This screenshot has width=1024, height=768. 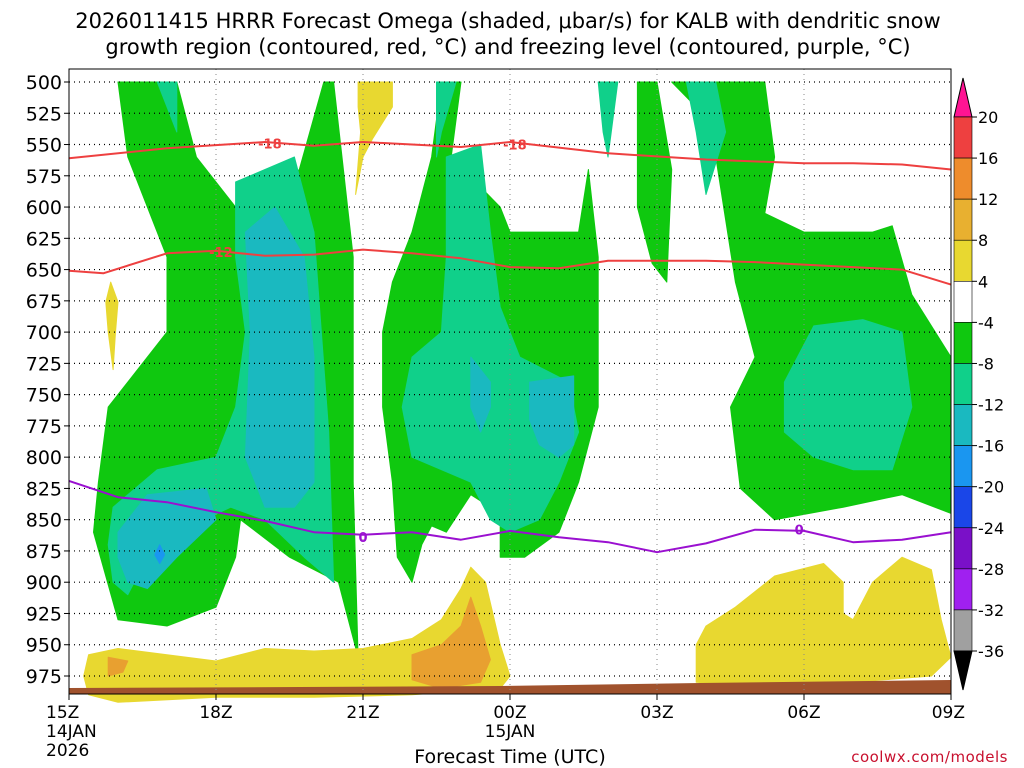 What do you see at coordinates (509, 757) in the screenshot?
I see `x-axis-title: Forecast Time (UTC)` at bounding box center [509, 757].